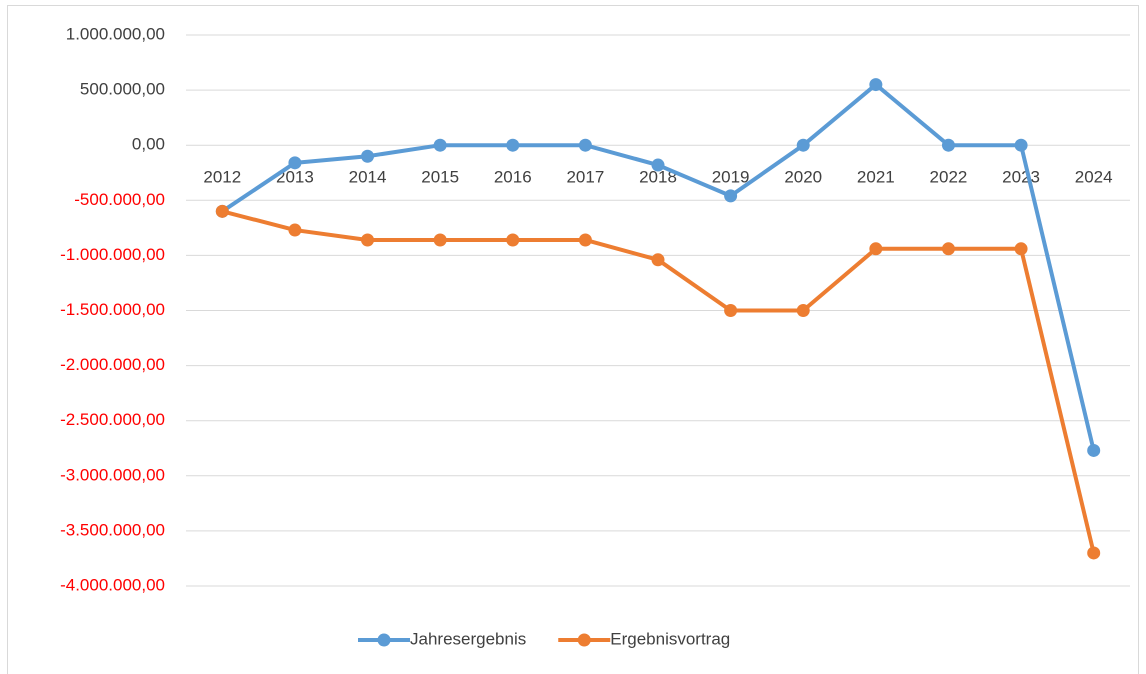 This screenshot has height=674, width=1146. Describe the element at coordinates (1094, 177) in the screenshot. I see `x-tick-label: 2024` at that location.